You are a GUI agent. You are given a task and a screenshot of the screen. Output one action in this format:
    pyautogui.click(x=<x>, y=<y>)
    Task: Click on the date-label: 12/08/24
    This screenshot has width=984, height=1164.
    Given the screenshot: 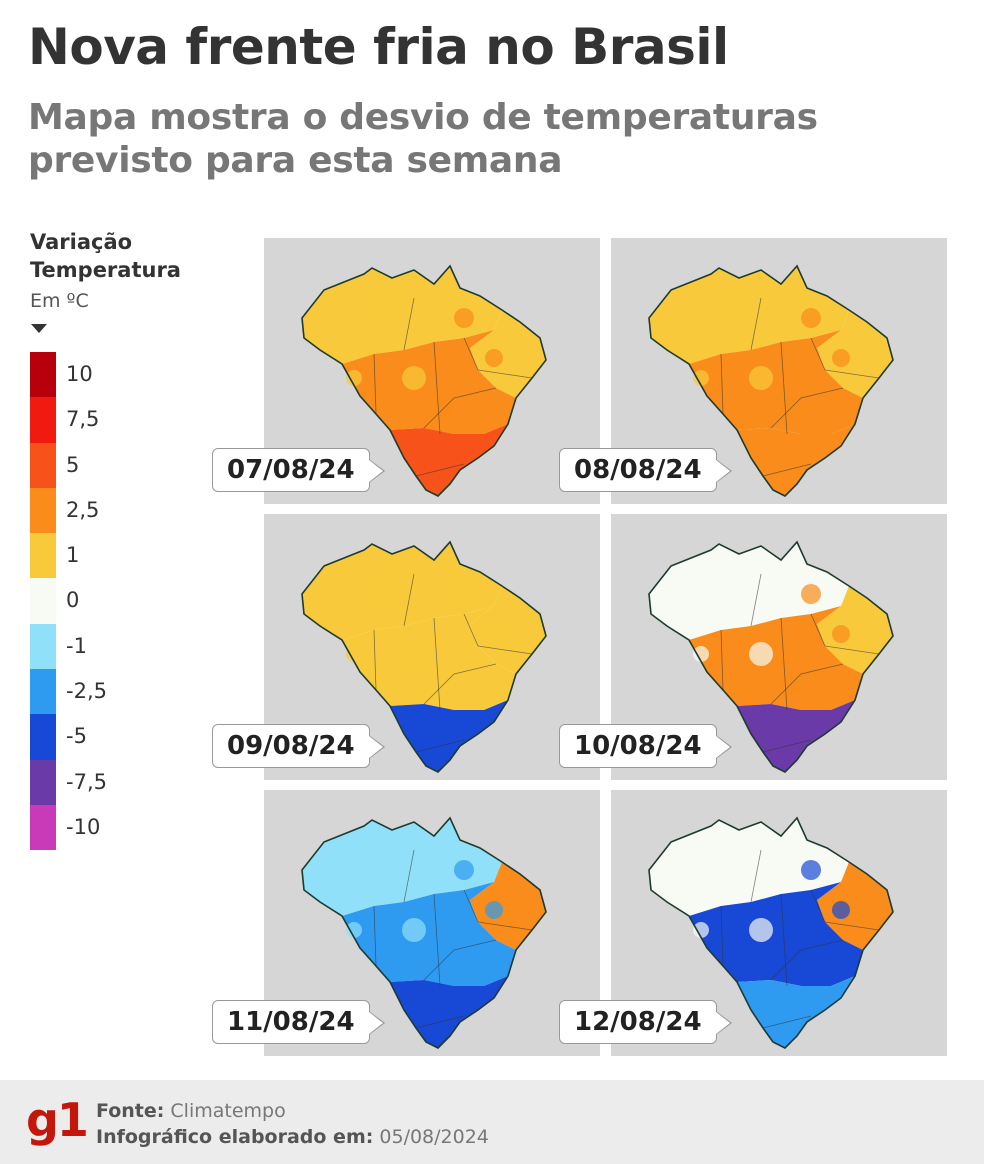 What is the action you would take?
    pyautogui.click(x=645, y=1022)
    